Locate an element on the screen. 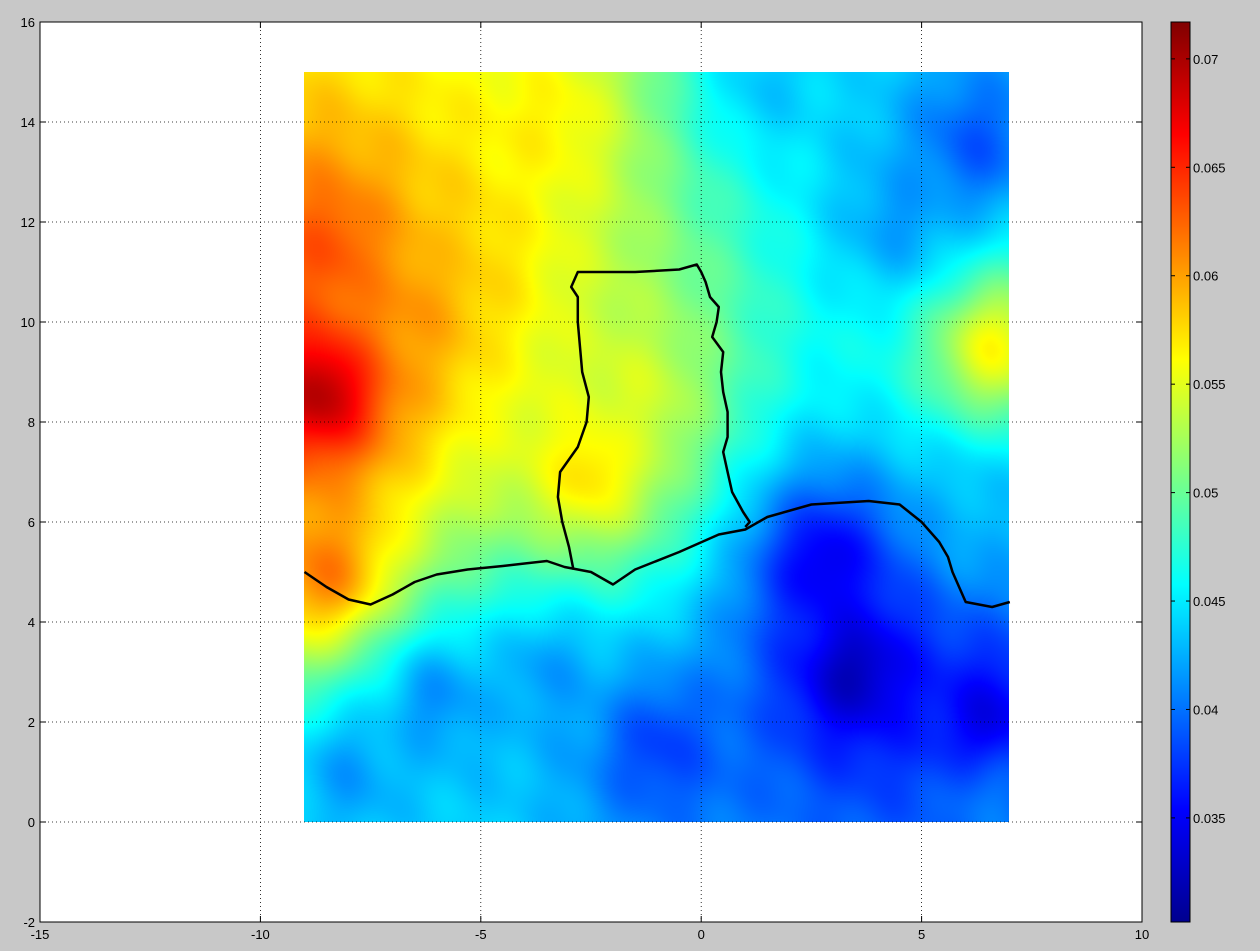 The width and height of the screenshot is (1260, 951). colorbar is located at coordinates (1180, 472).